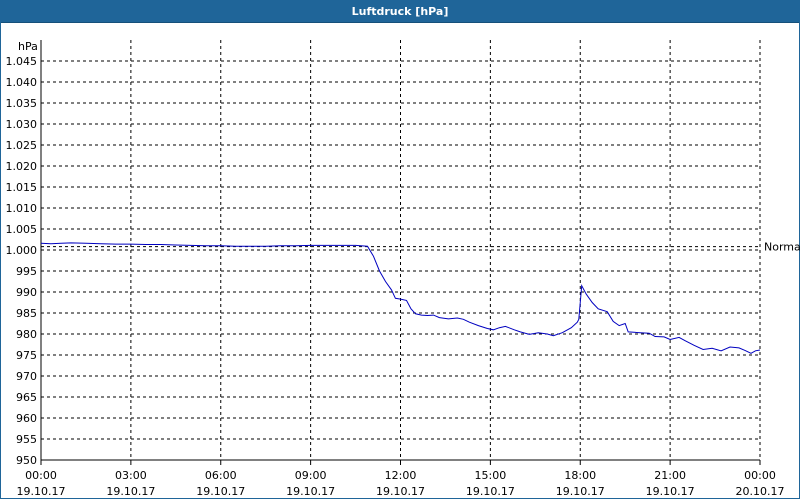 Image resolution: width=800 pixels, height=500 pixels. I want to click on x-tick-time-label: 12:00, so click(401, 475).